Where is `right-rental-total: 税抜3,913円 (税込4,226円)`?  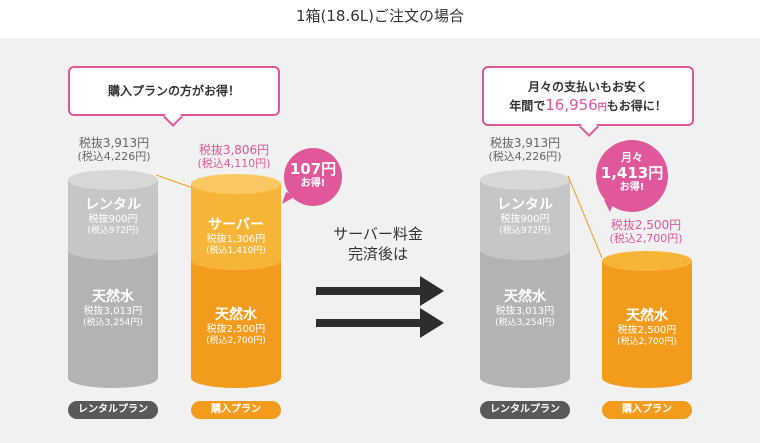
right-rental-total: 税抜3,913円 (税込4,226円) is located at coordinates (525, 150).